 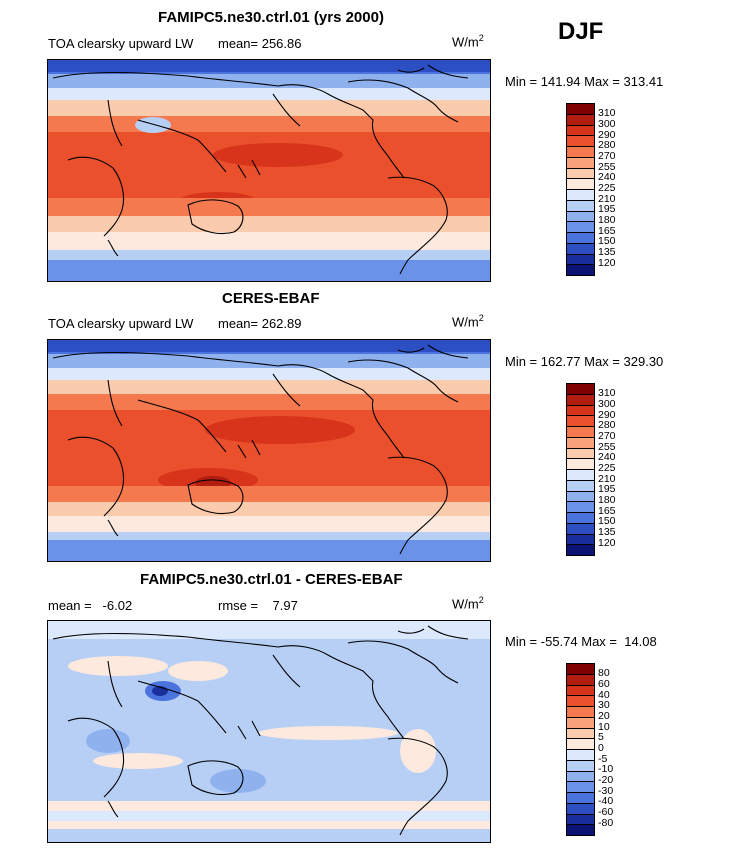 I want to click on panel-1-level-label: 290, so click(x=607, y=134).